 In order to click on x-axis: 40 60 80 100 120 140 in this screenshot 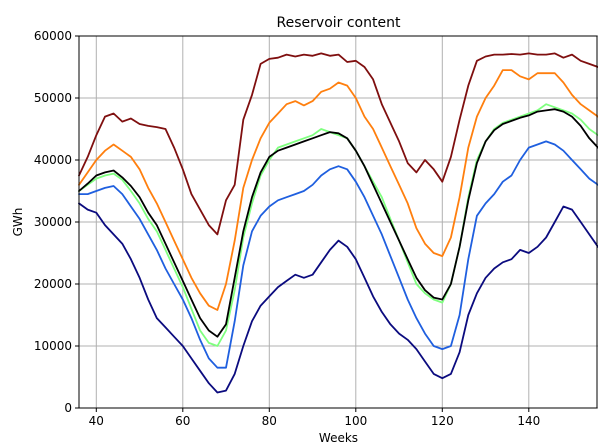, I will do `click(314, 418)`.